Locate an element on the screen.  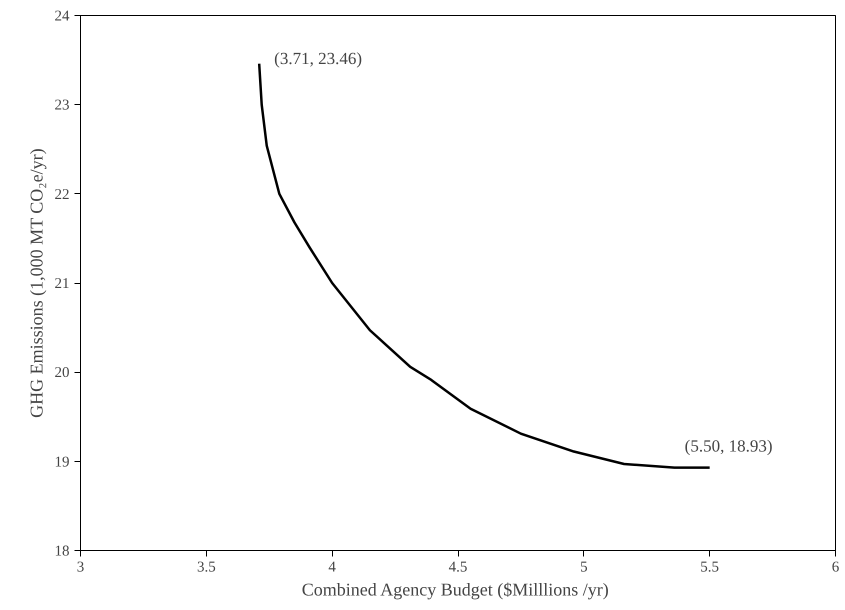
x-tick-label: 5 is located at coordinates (584, 568).